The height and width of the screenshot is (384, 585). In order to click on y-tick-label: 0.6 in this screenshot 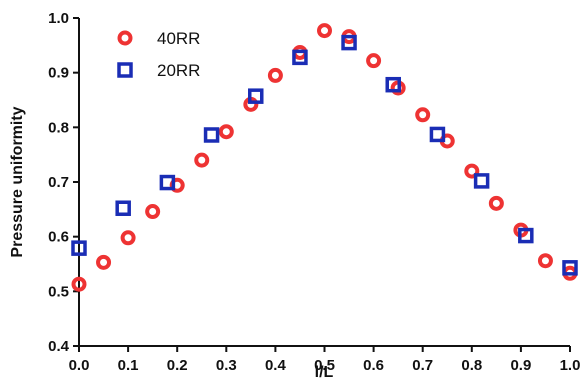, I will do `click(58, 237)`.